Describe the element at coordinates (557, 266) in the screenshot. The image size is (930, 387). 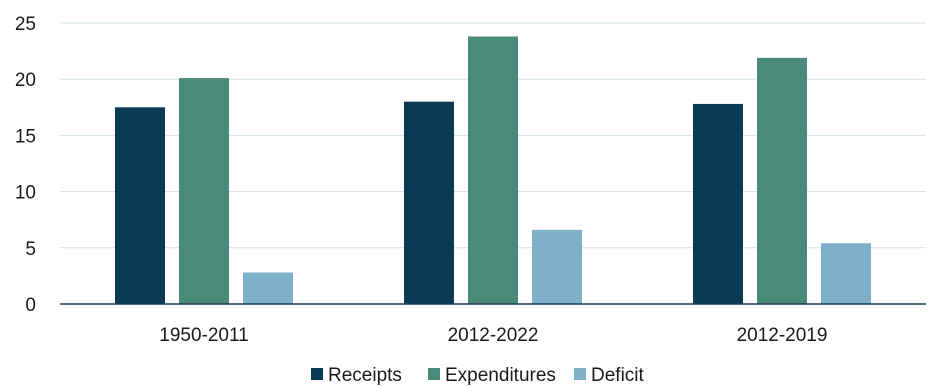
I see `bar-deficit-2012-2022` at that location.